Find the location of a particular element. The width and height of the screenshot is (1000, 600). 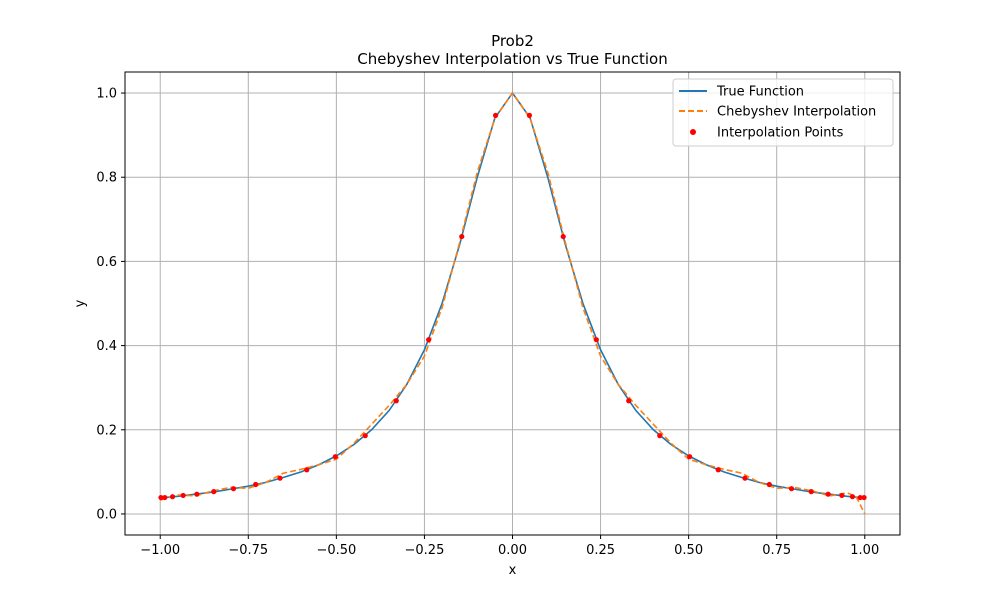

x-tick-label: 1.00 is located at coordinates (864, 550).